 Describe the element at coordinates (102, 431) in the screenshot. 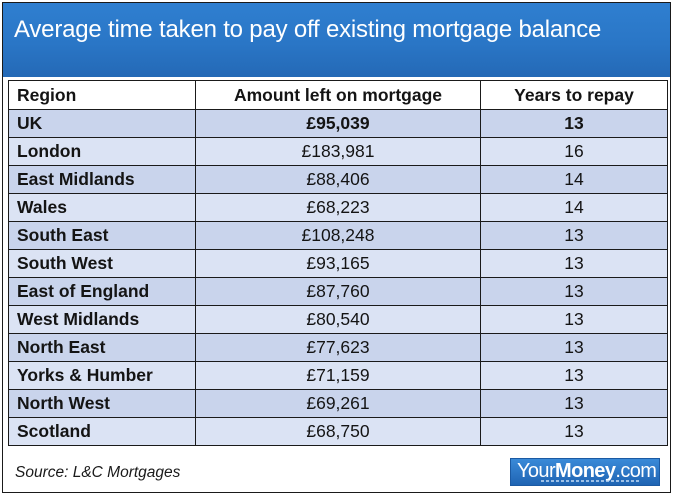

I see `region-cell: Scotland` at that location.